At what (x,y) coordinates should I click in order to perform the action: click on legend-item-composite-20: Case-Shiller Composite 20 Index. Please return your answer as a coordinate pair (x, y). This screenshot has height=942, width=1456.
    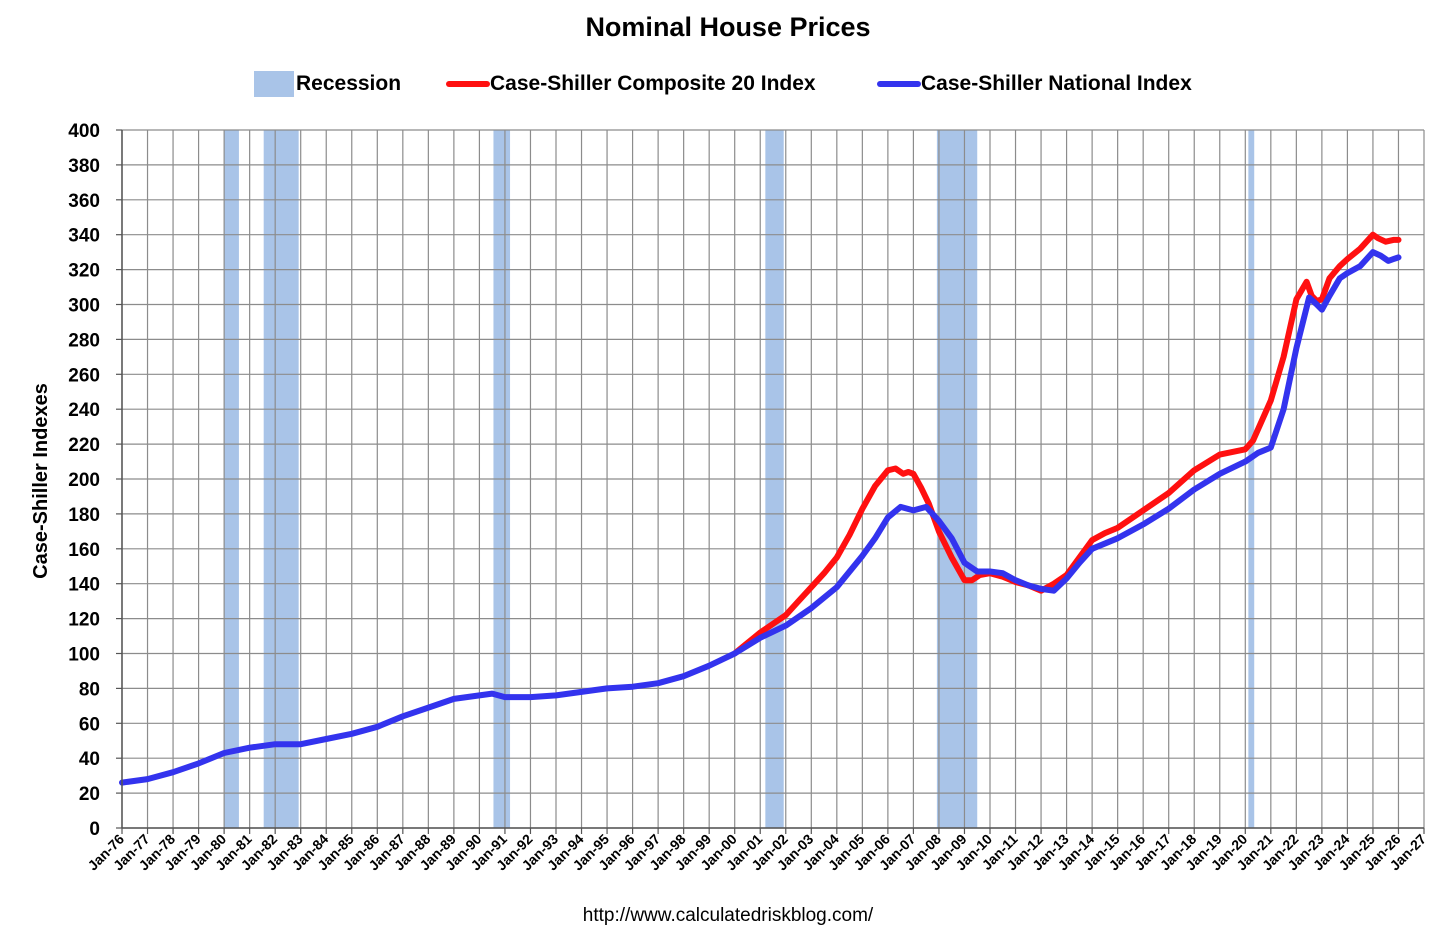
    Looking at the image, I should click on (631, 84).